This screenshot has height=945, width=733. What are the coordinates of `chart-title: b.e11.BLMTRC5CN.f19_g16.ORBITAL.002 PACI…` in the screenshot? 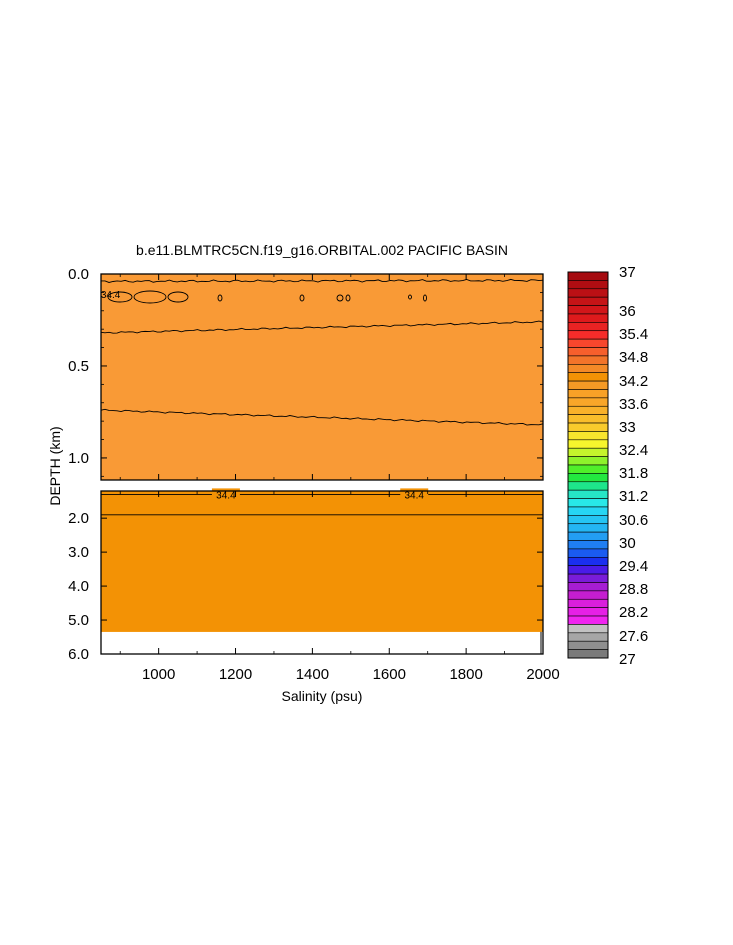 It's located at (322, 250).